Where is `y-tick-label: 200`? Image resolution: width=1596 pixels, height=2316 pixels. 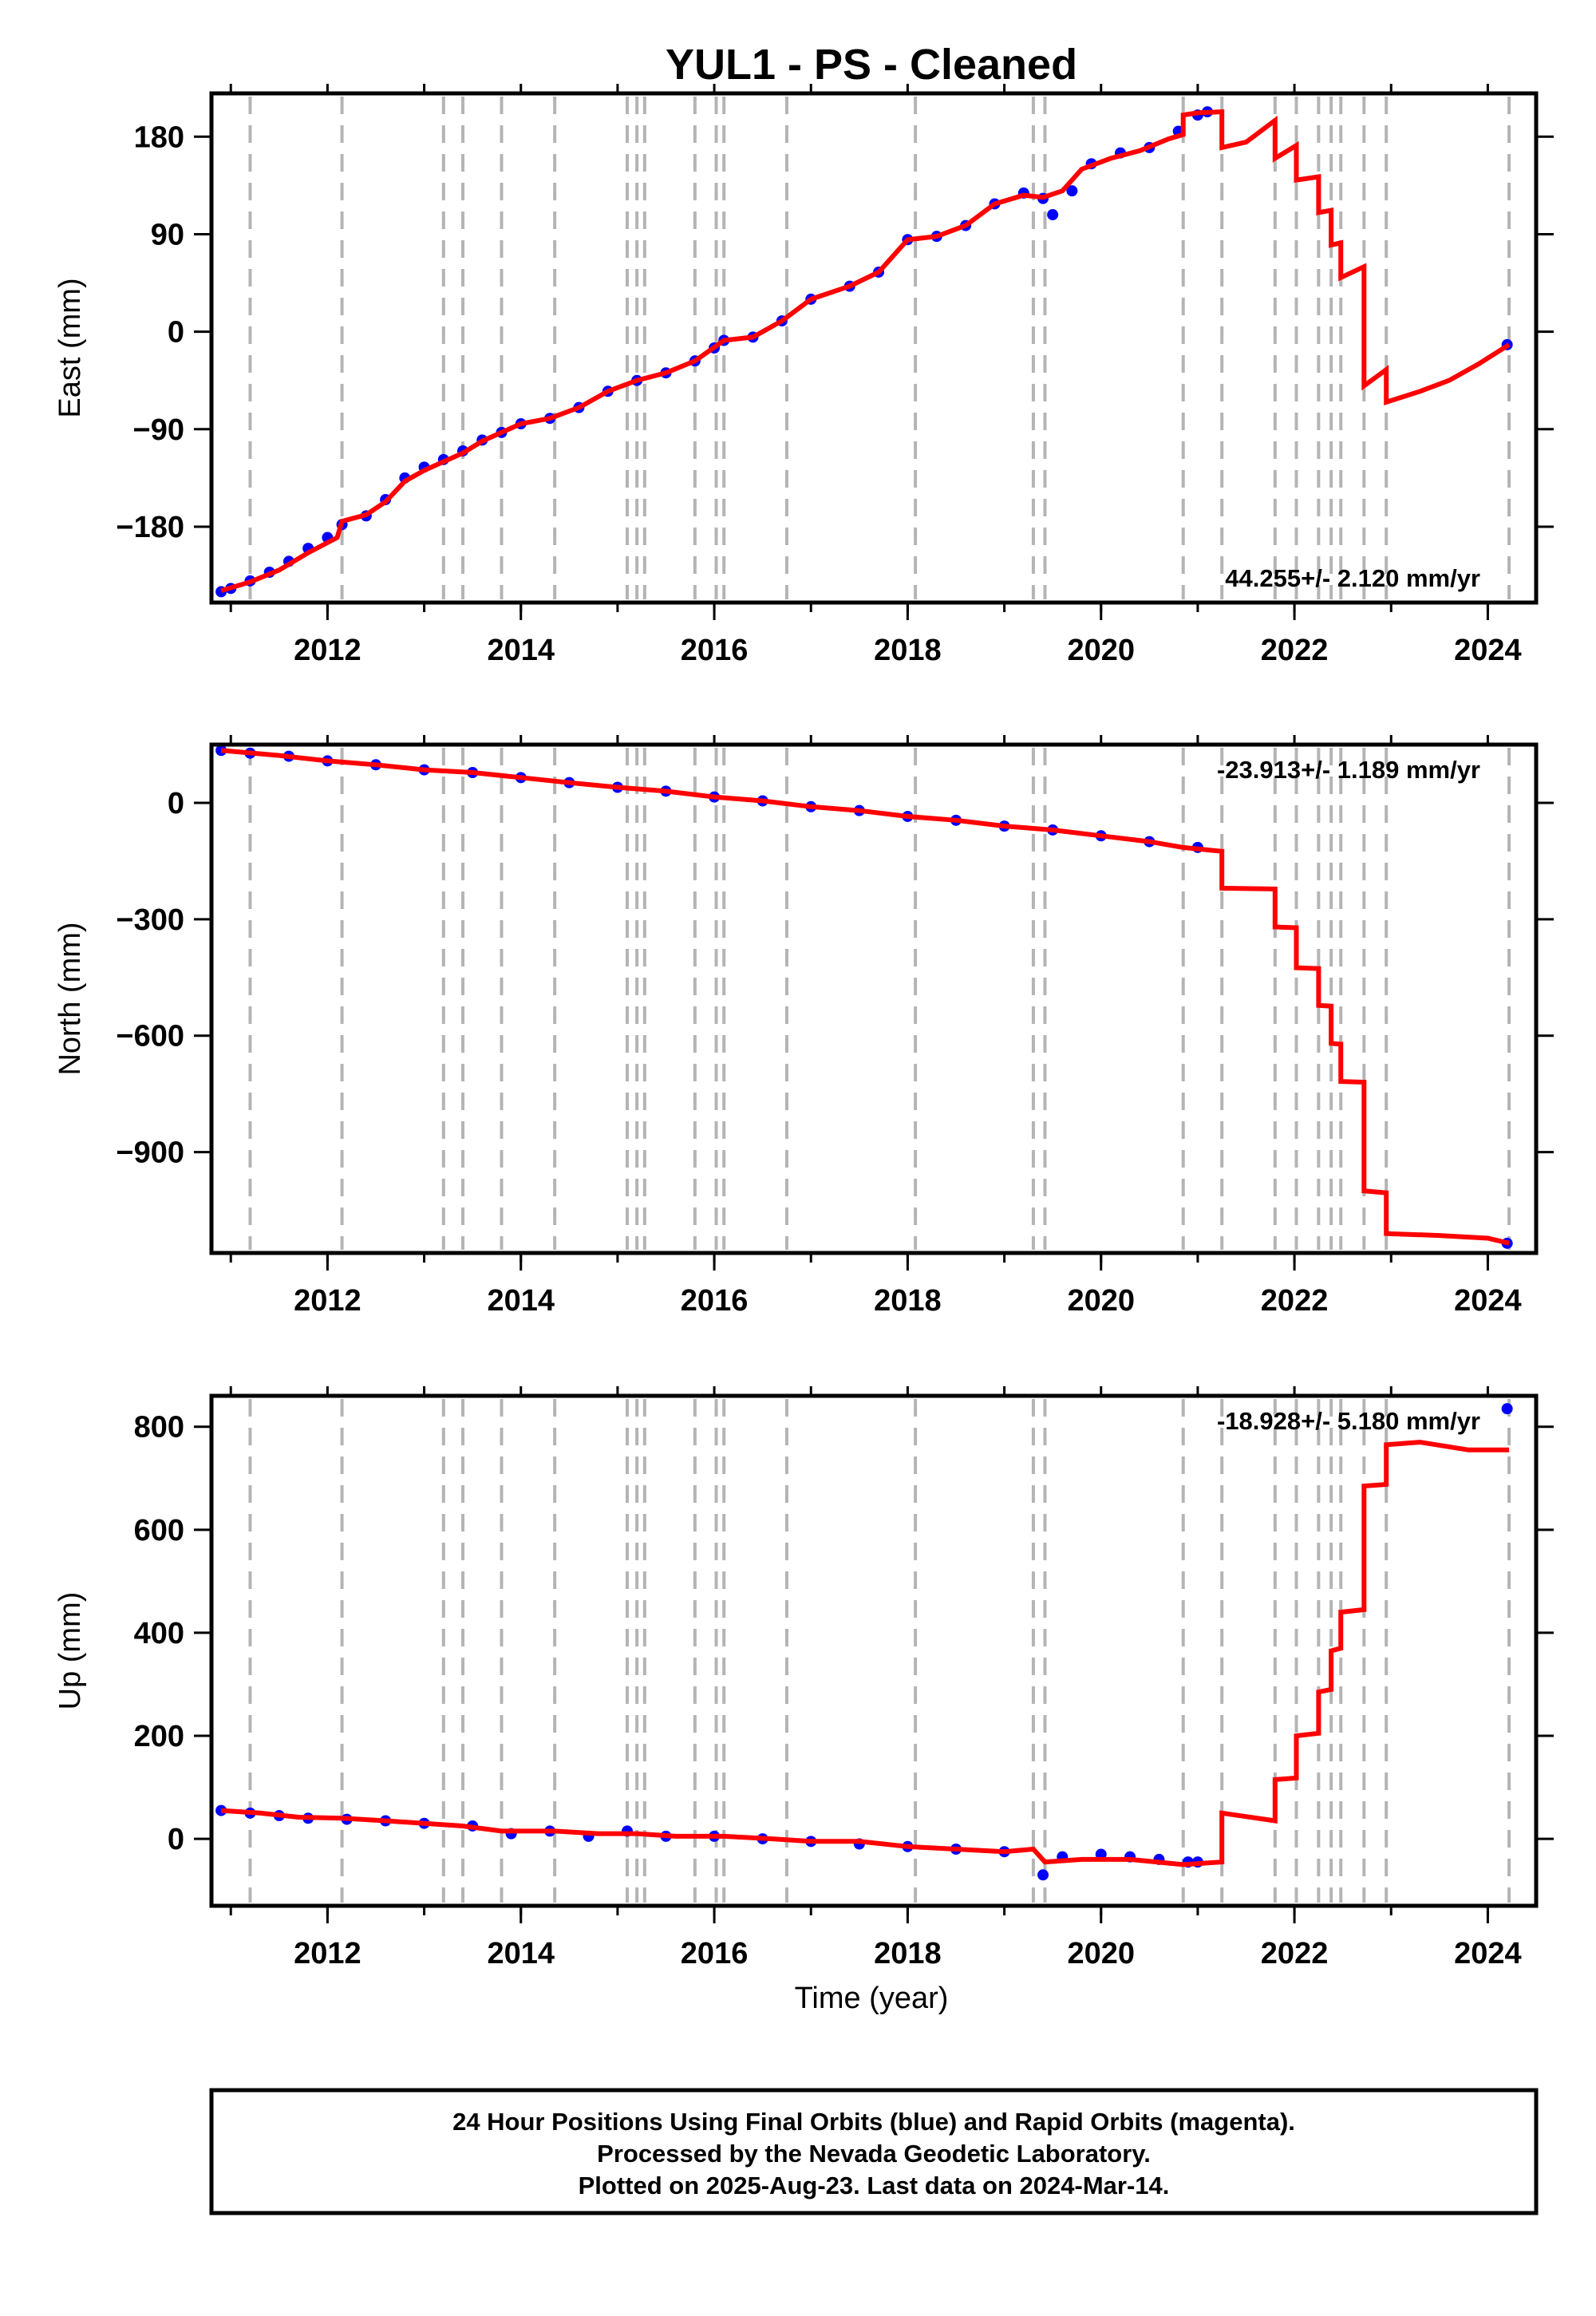
y-tick-label: 200 is located at coordinates (159, 1736).